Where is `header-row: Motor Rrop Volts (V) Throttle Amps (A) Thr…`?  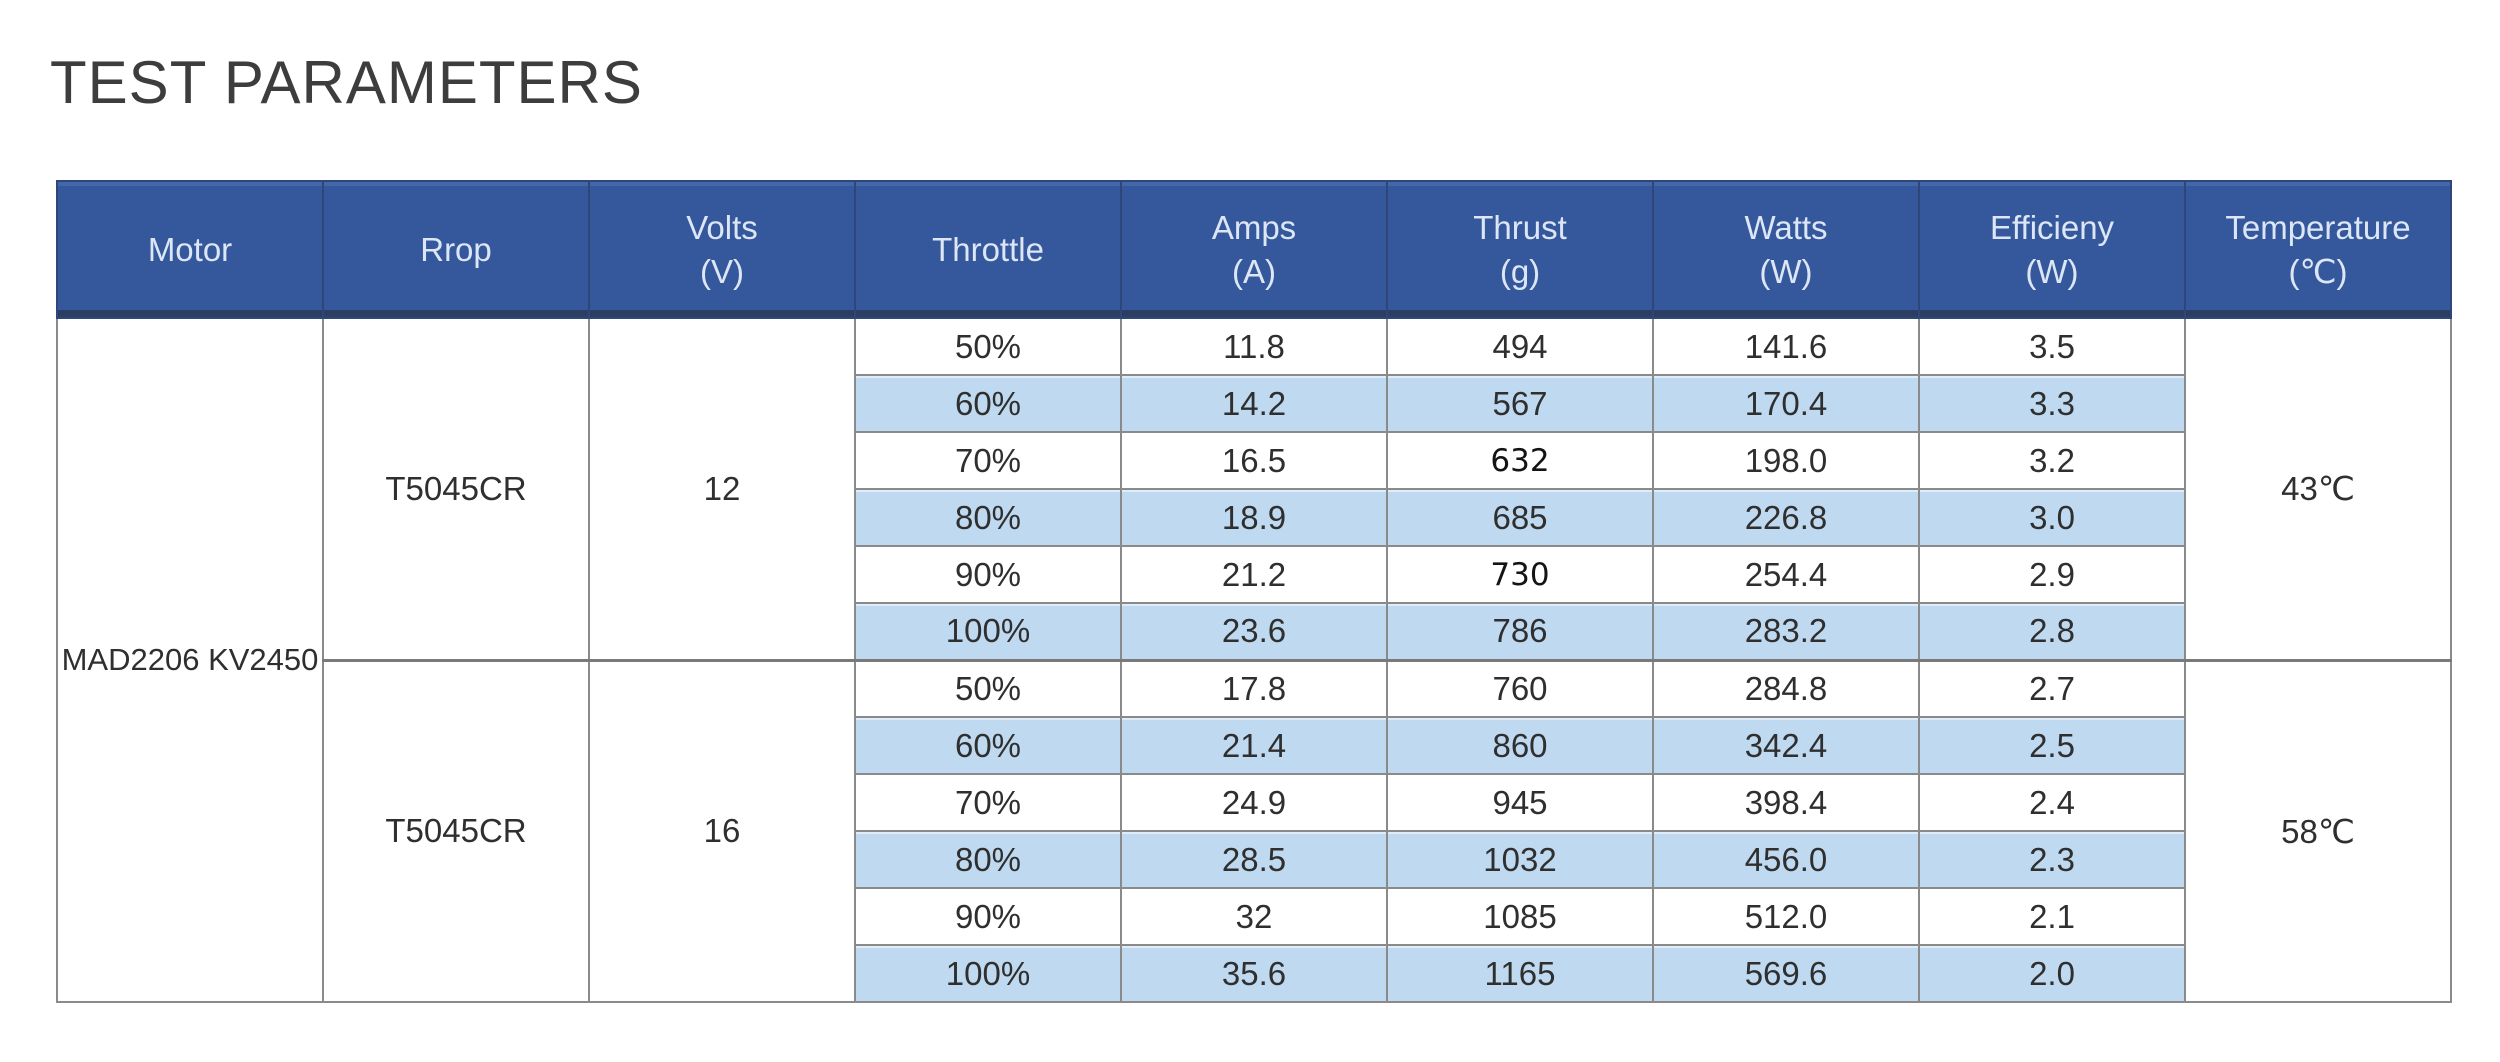 header-row: Motor Rrop Volts (V) Throttle Amps (A) Thr… is located at coordinates (1254, 249).